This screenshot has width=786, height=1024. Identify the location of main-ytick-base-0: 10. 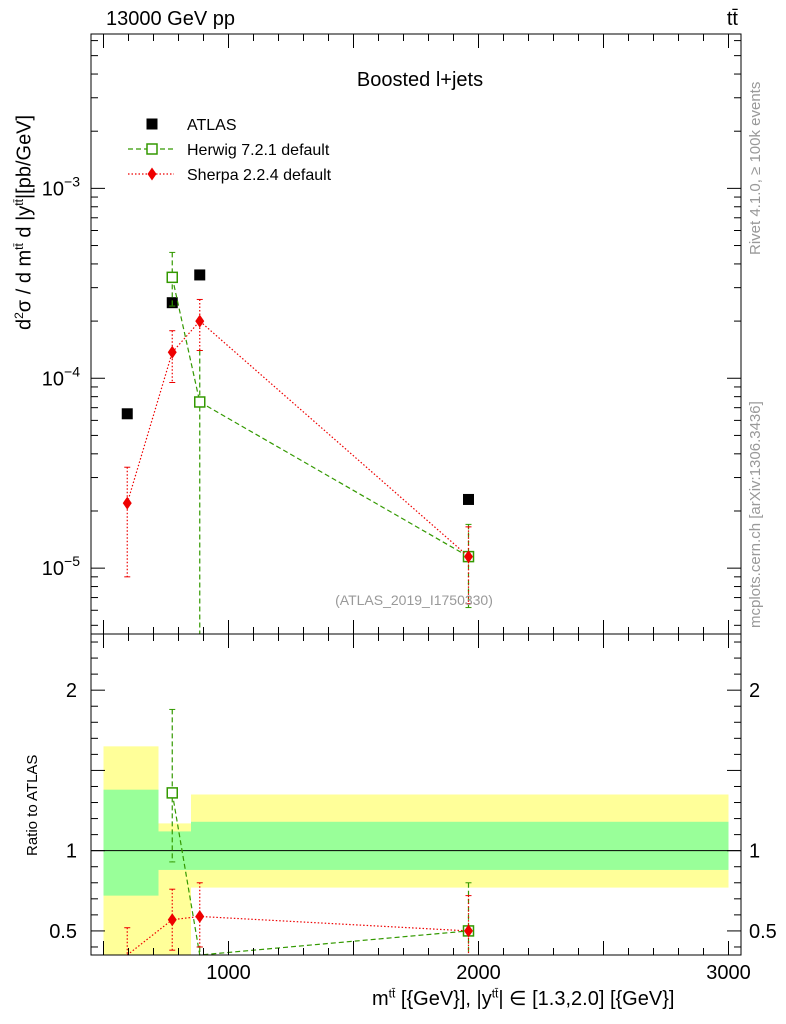
(53, 569).